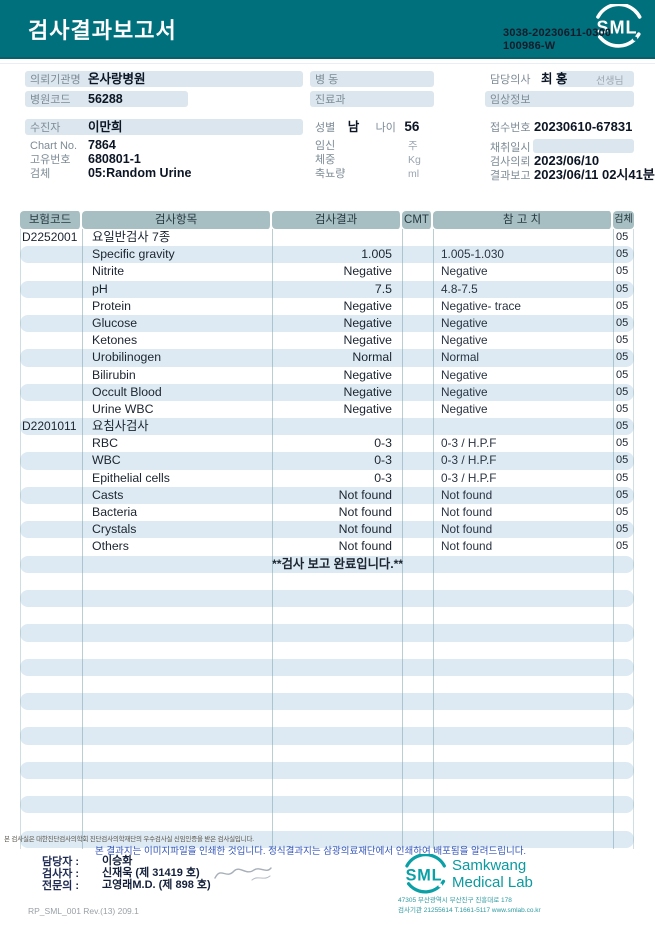 The height and width of the screenshot is (925, 655). What do you see at coordinates (327, 80) in the screenshot?
I see `field-ward: 병 동` at bounding box center [327, 80].